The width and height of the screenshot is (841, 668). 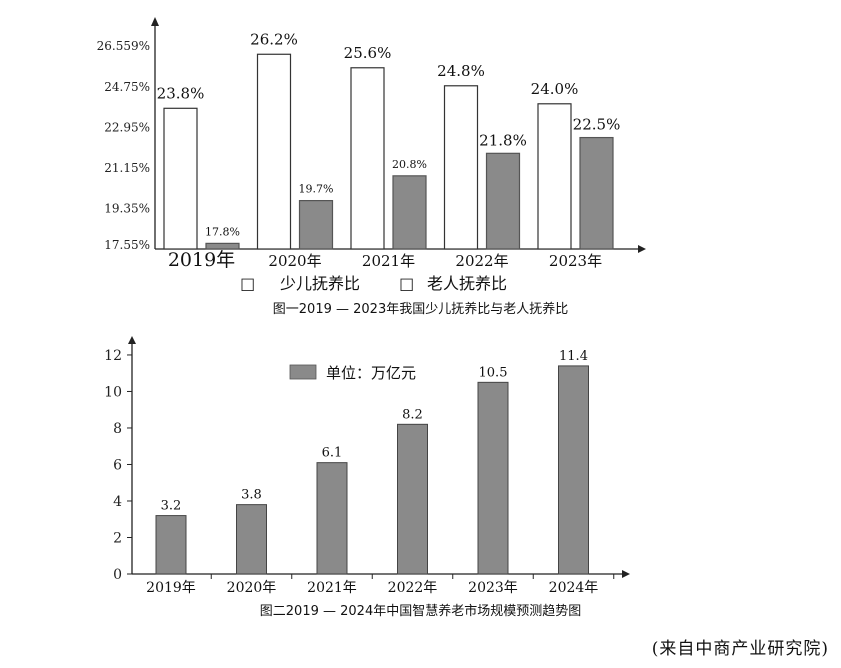 I want to click on chart1-x-category-label: 2021年, so click(x=388, y=261).